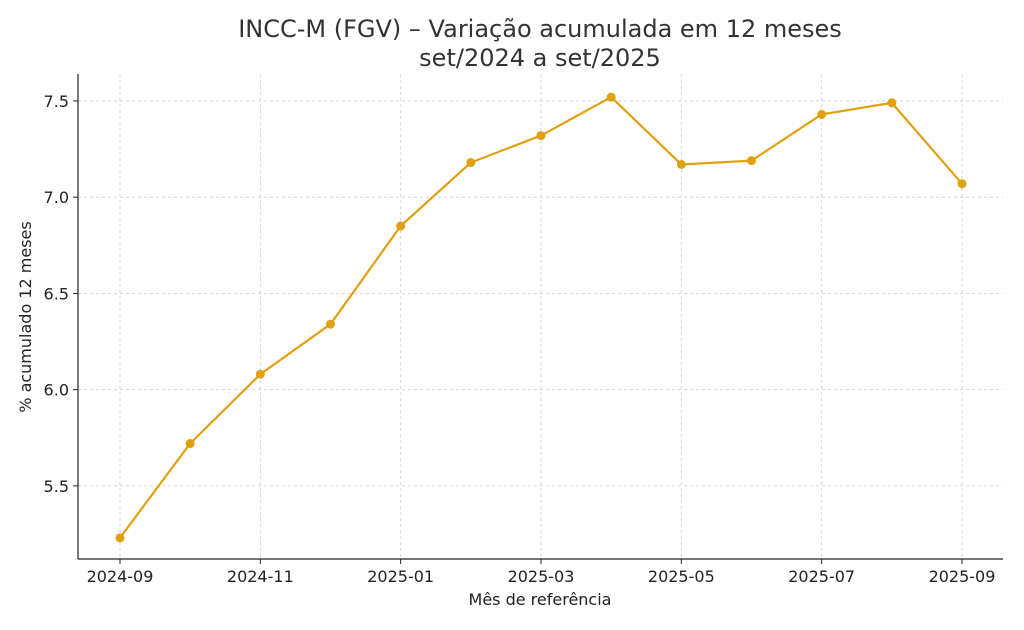  I want to click on x-axis-label: Mês de referência, so click(540, 599).